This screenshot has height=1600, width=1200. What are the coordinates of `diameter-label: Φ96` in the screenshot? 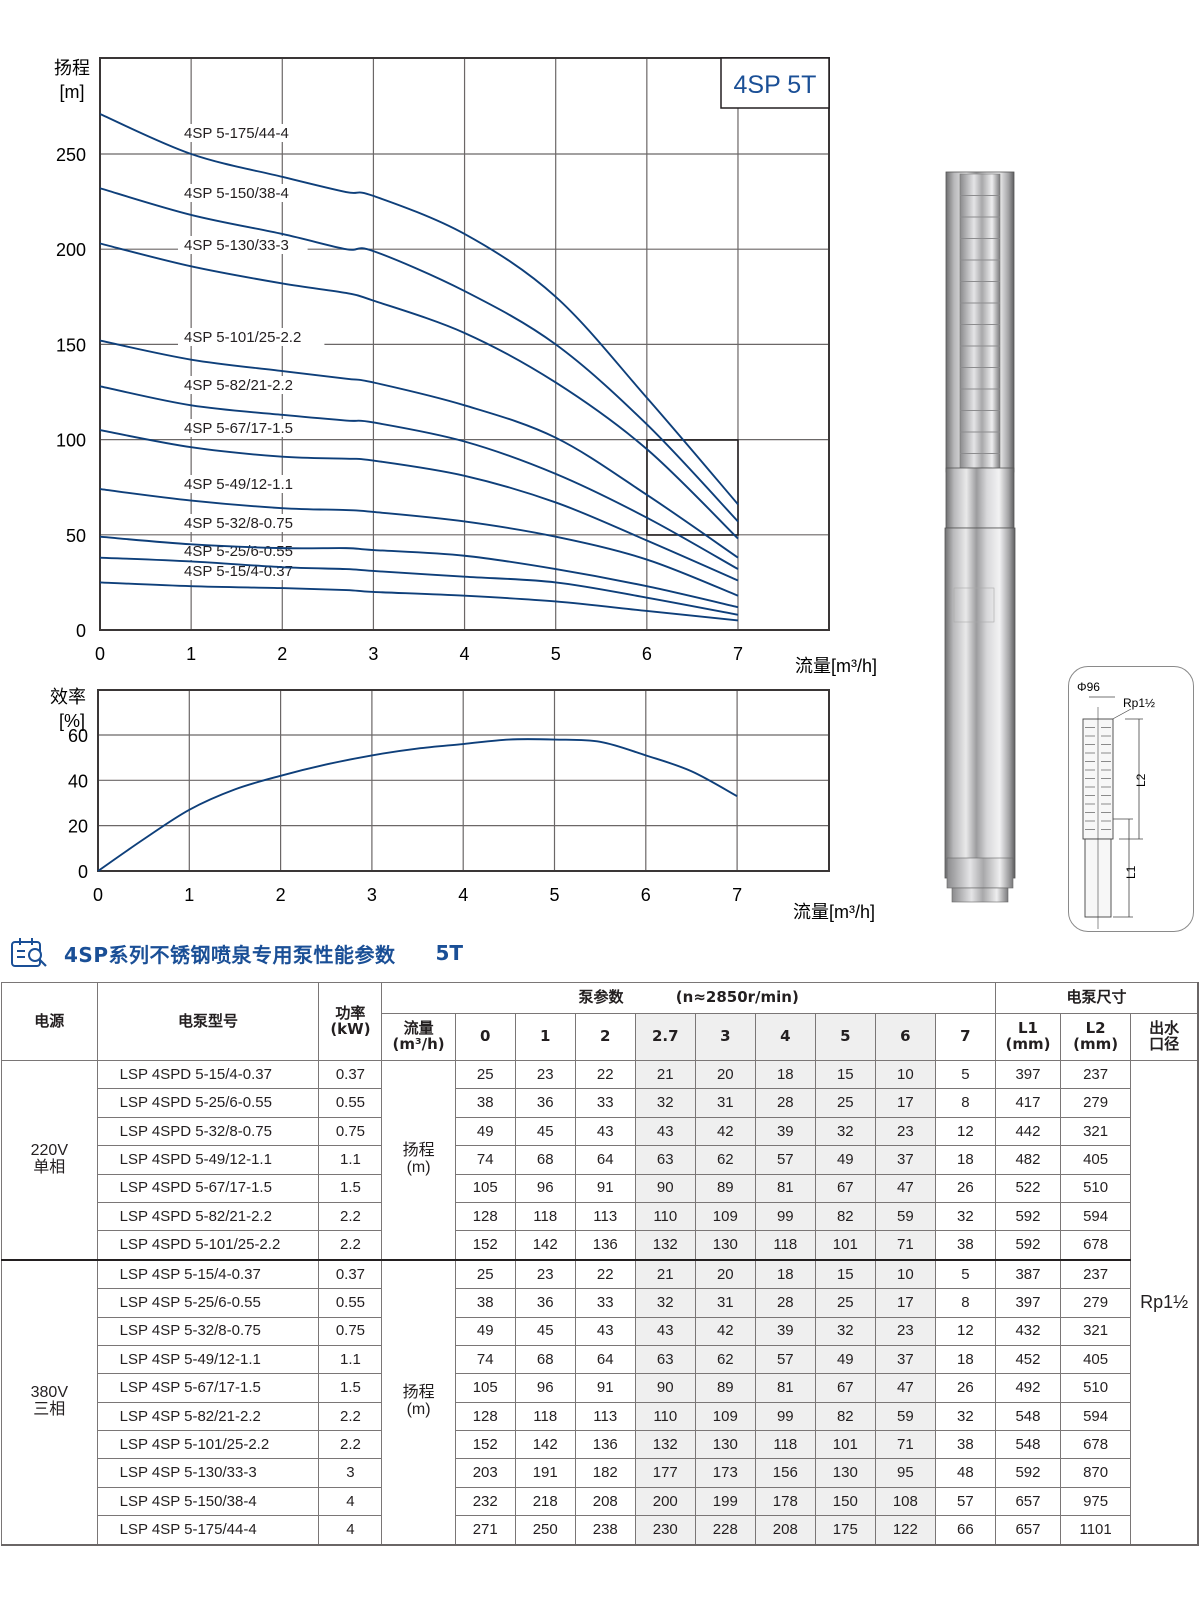 It's located at (1088, 687).